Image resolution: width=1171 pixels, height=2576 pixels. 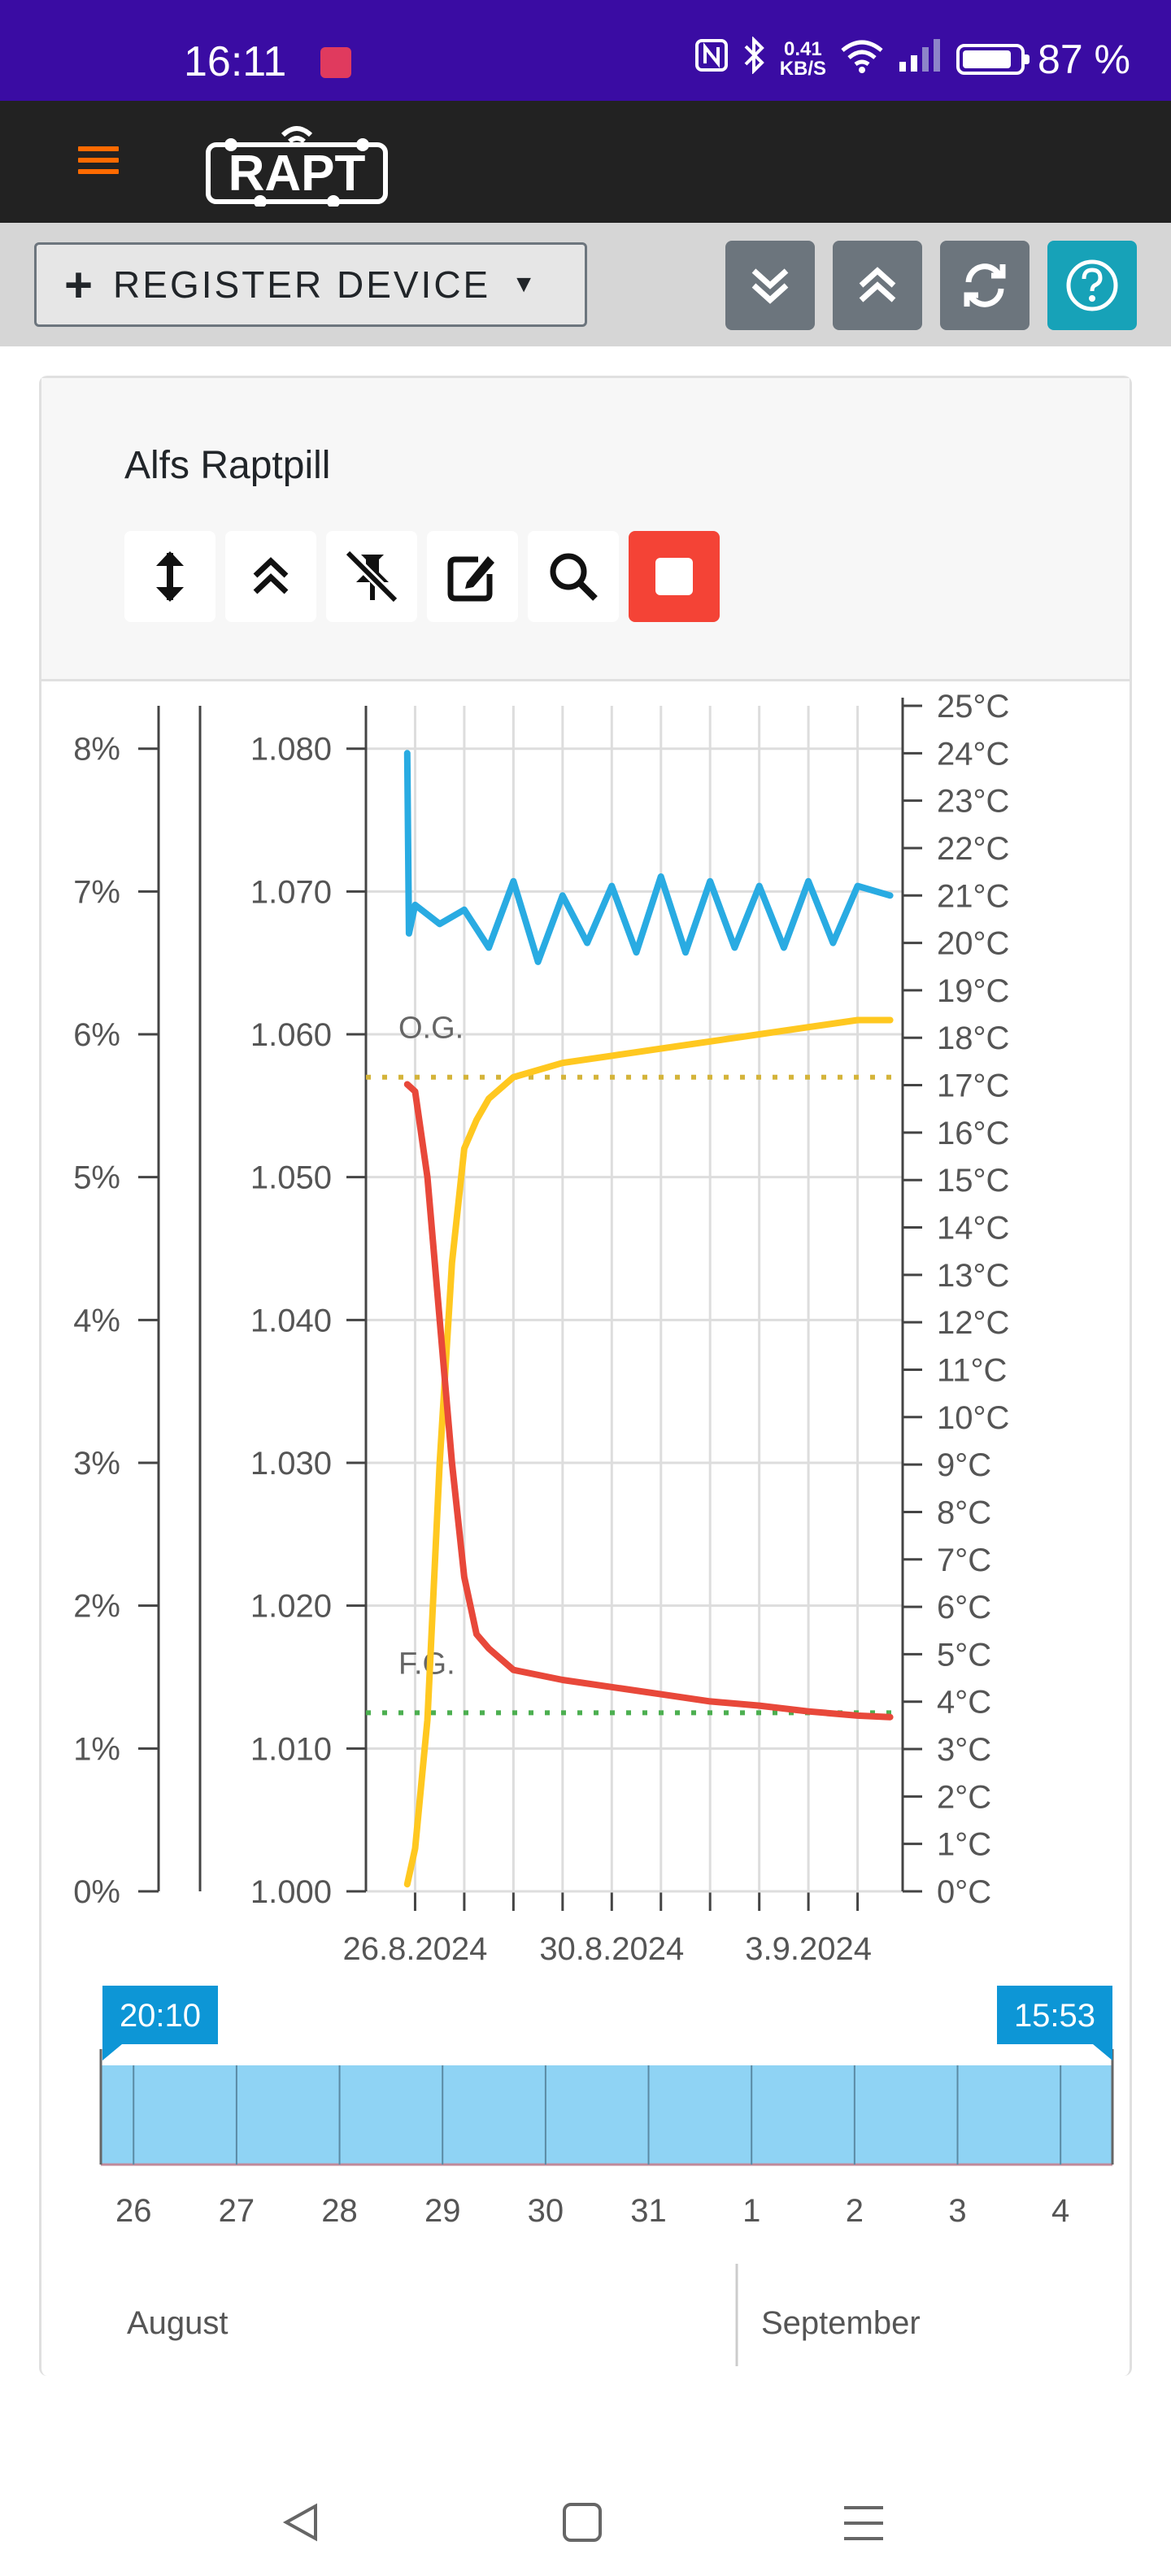 What do you see at coordinates (97, 750) in the screenshot?
I see `abv-tick-label: 8%` at bounding box center [97, 750].